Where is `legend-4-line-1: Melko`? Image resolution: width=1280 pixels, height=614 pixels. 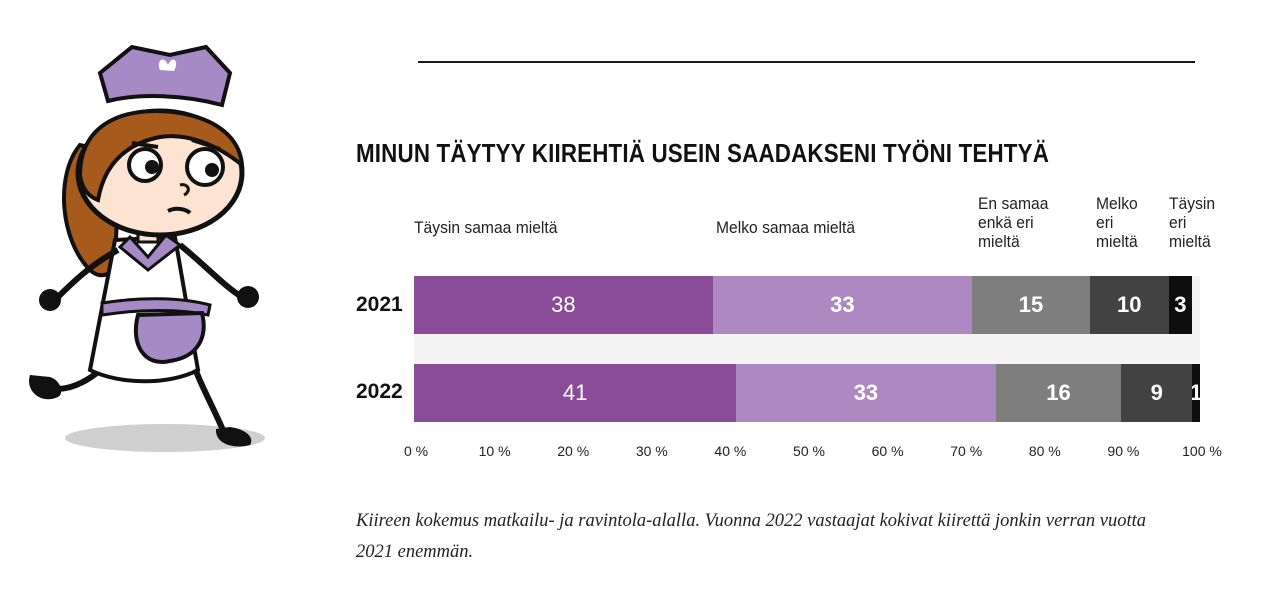 legend-4-line-1: Melko is located at coordinates (1117, 203).